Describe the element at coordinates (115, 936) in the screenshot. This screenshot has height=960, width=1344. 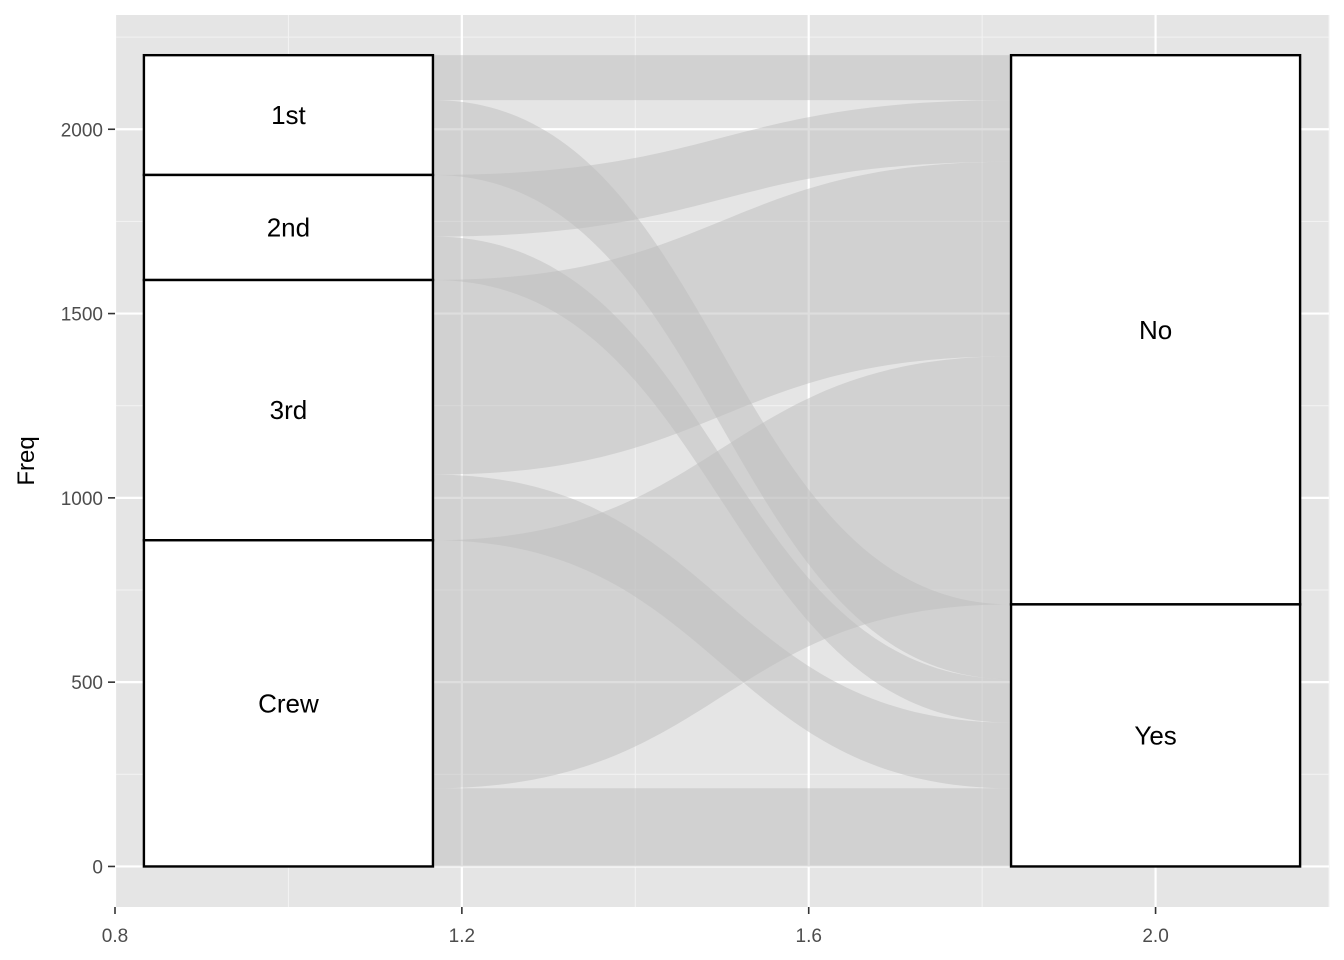
I see `x-tick-label: 0.8` at that location.